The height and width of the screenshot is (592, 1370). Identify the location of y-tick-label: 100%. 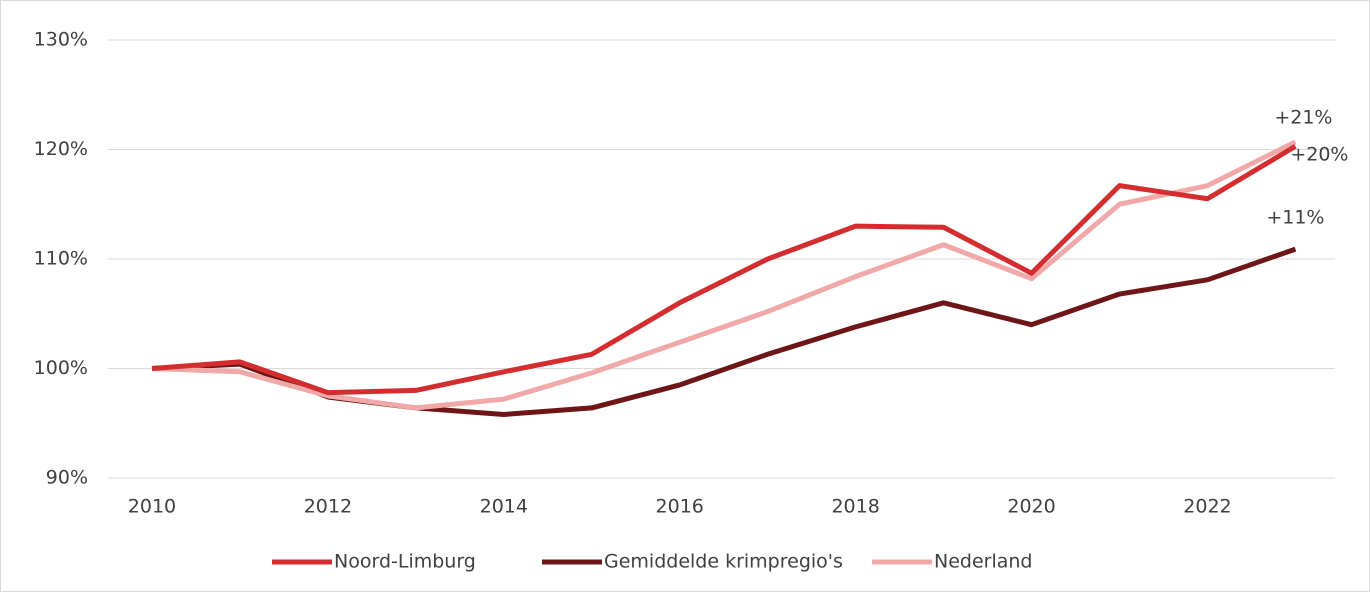
(61, 368).